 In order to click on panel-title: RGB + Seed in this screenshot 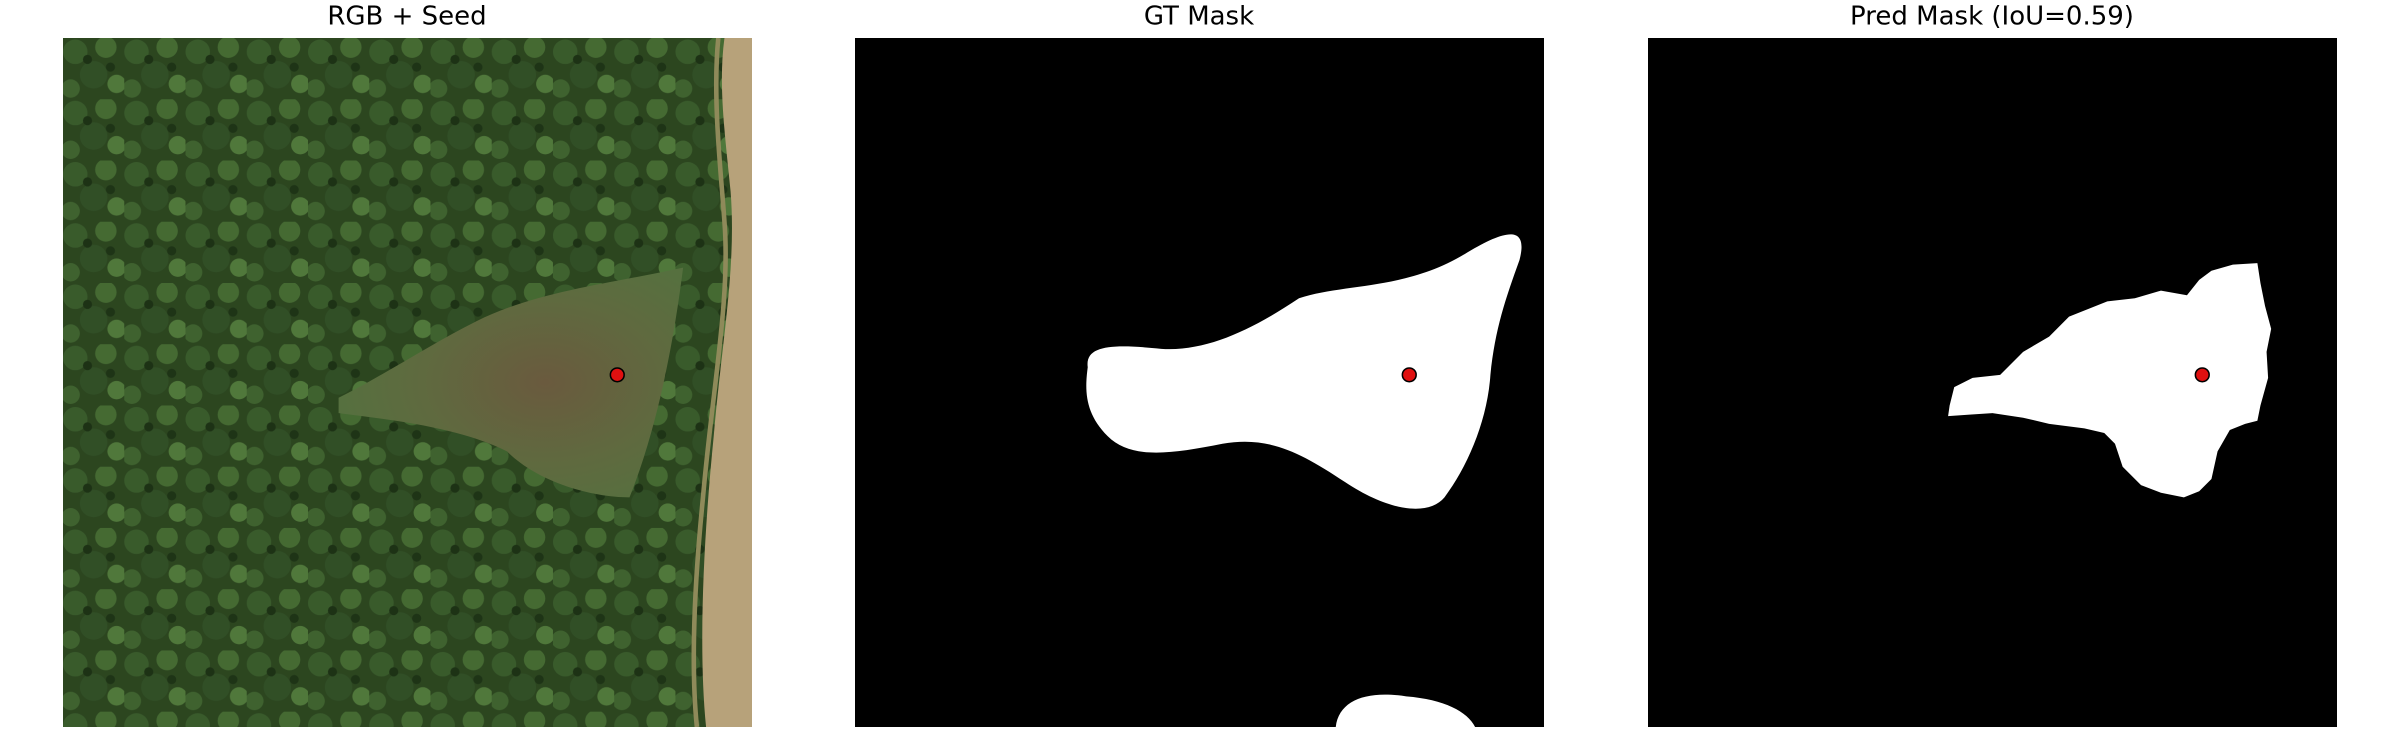, I will do `click(406, 17)`.